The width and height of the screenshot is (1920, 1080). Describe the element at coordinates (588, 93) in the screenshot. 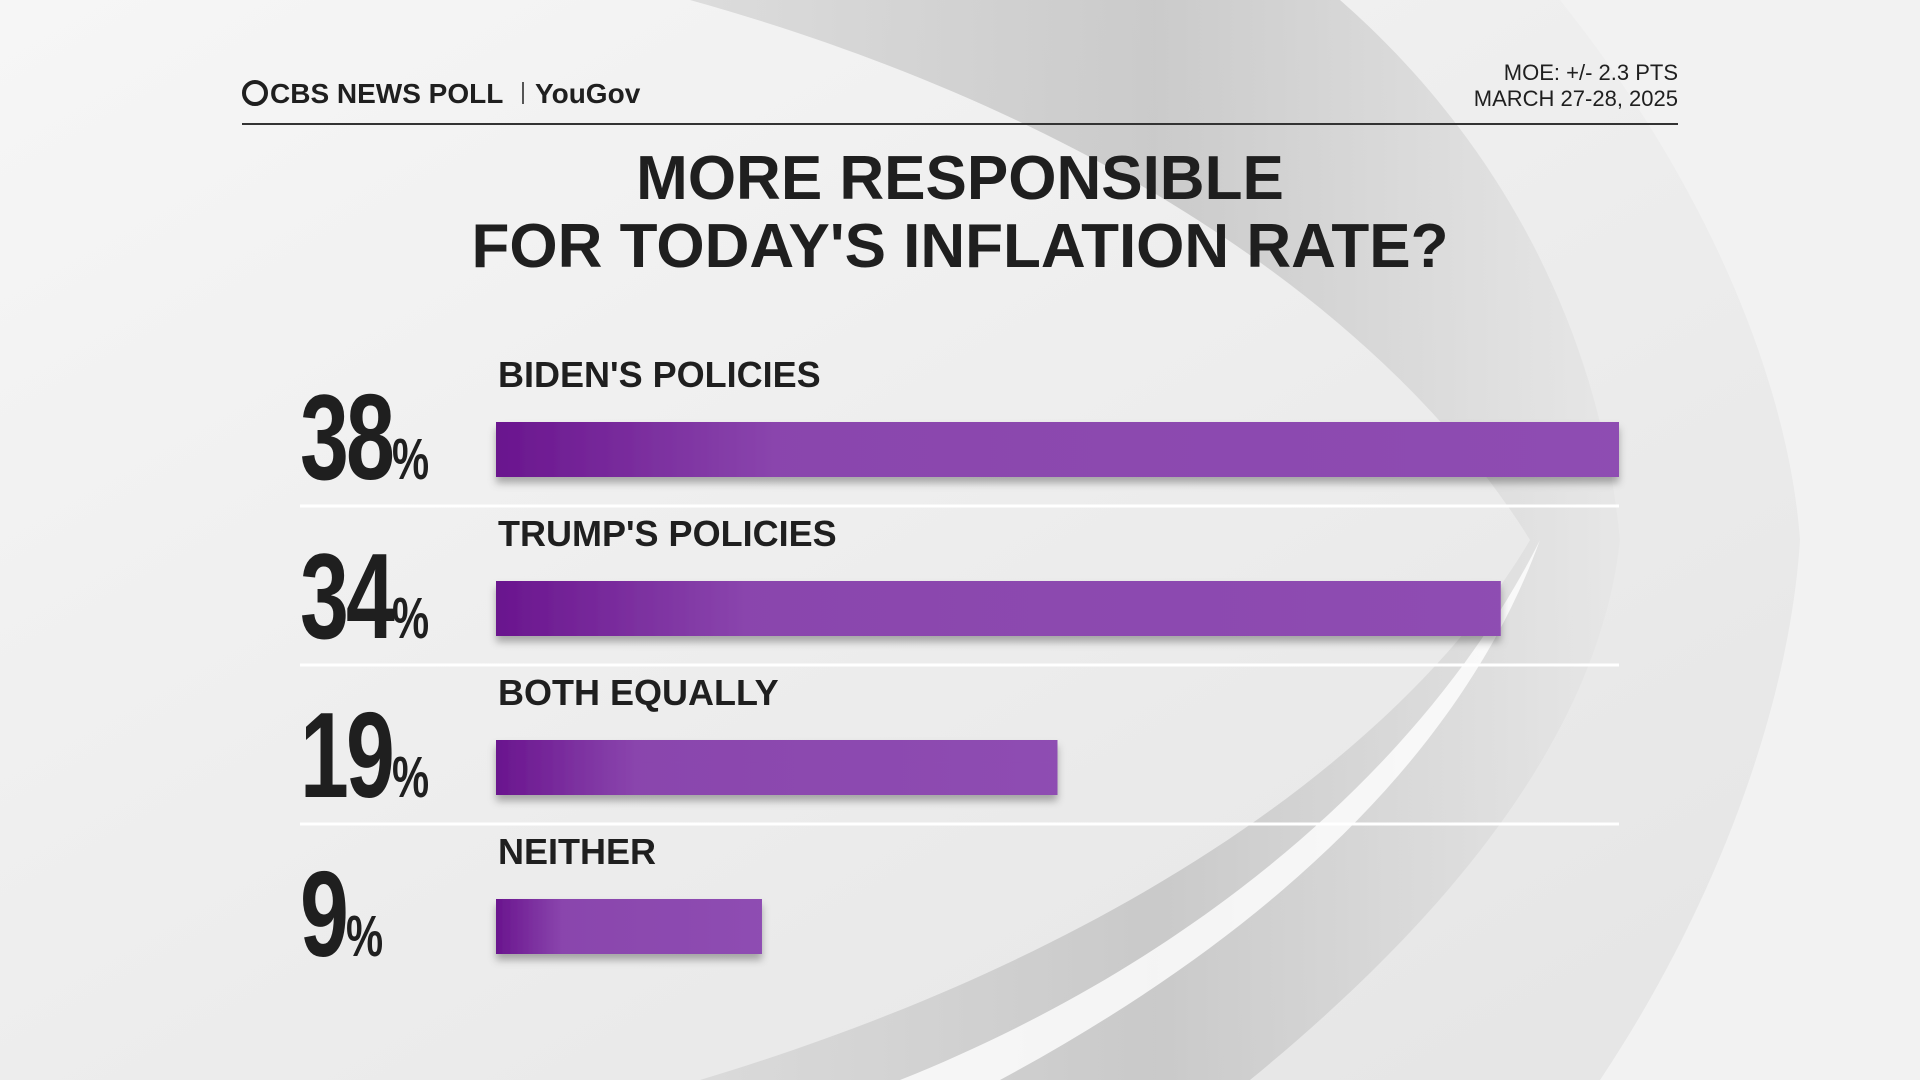

I see `partner: YouGov` at that location.